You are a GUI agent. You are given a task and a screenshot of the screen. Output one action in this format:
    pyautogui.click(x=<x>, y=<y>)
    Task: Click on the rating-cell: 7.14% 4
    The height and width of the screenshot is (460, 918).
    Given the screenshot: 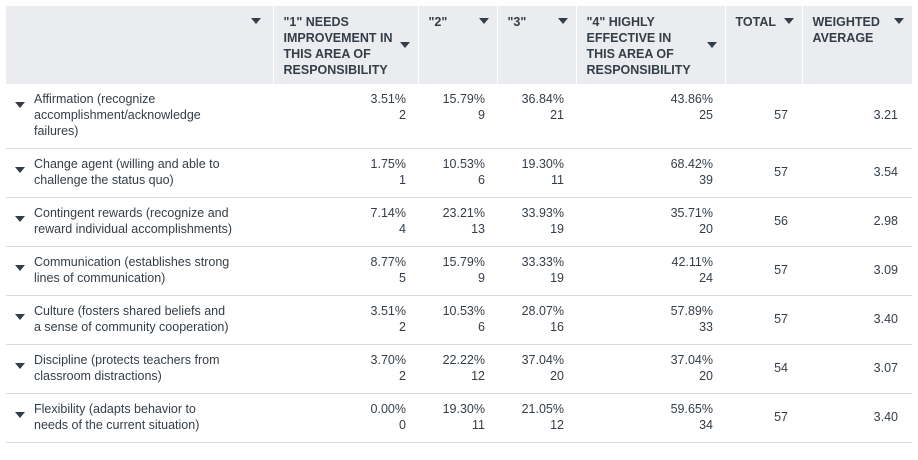 What is the action you would take?
    pyautogui.click(x=345, y=222)
    